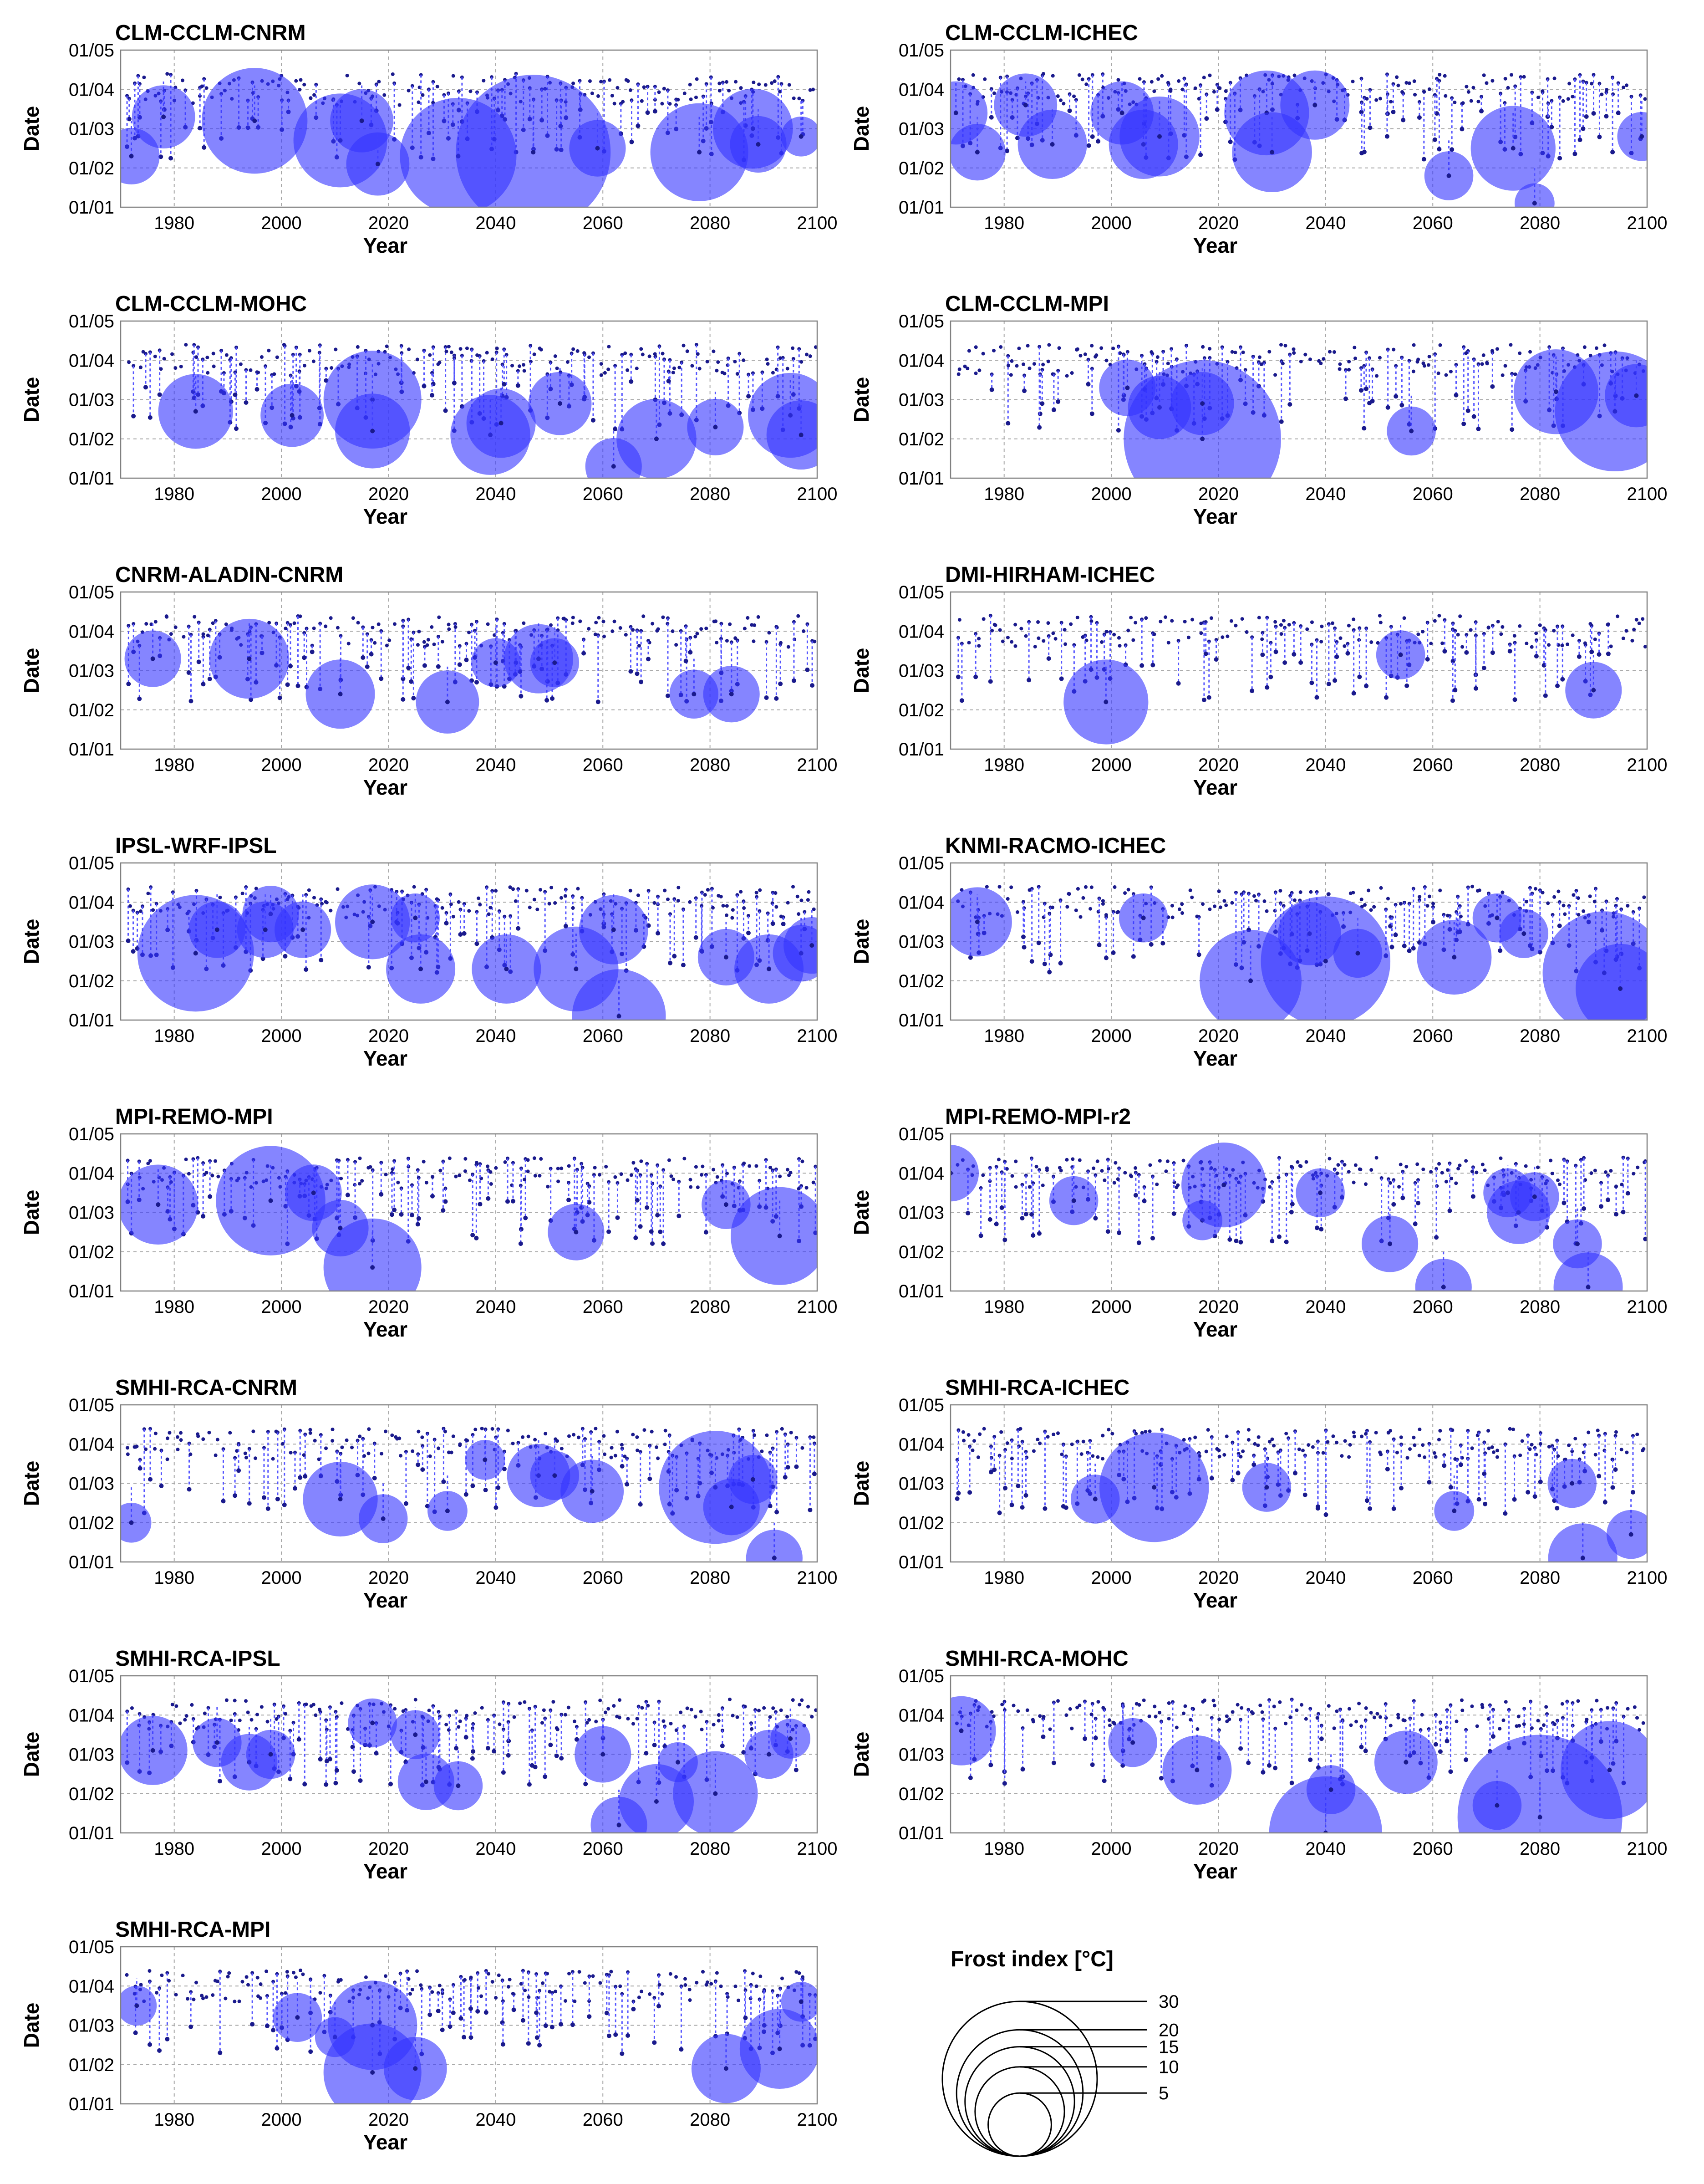  What do you see at coordinates (91, 439) in the screenshot?
I see `y-tick-label: 01/02` at bounding box center [91, 439].